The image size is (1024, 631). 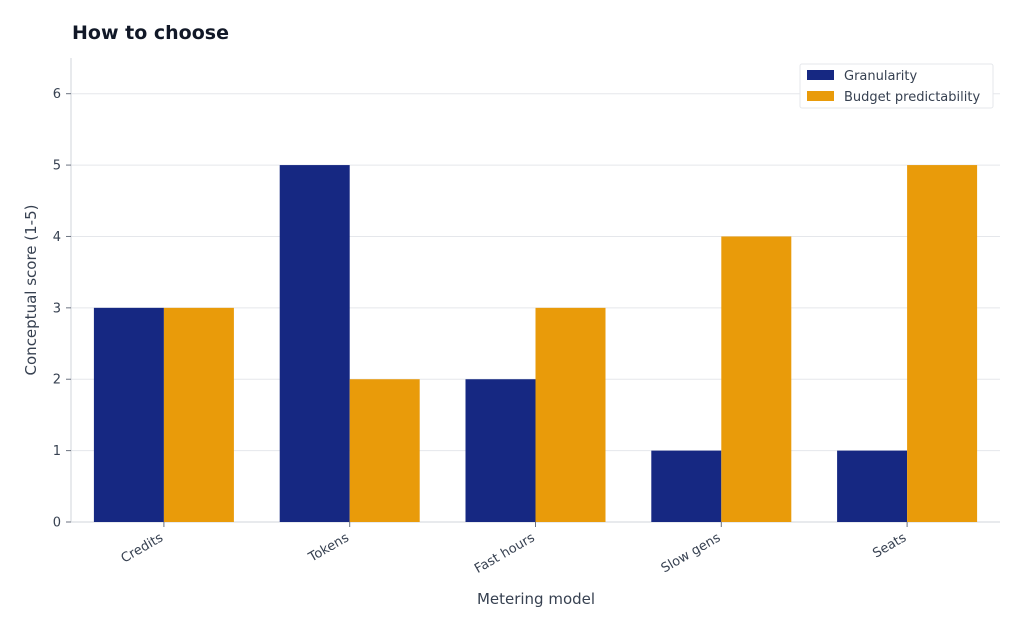 What do you see at coordinates (872, 486) in the screenshot?
I see `bar-granularity-seats` at bounding box center [872, 486].